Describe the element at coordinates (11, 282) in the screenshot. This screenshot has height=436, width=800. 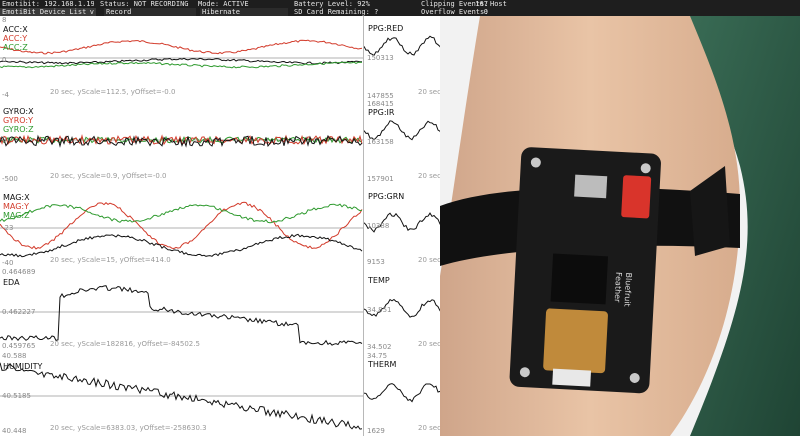
I see `eda-label: EDA` at that location.